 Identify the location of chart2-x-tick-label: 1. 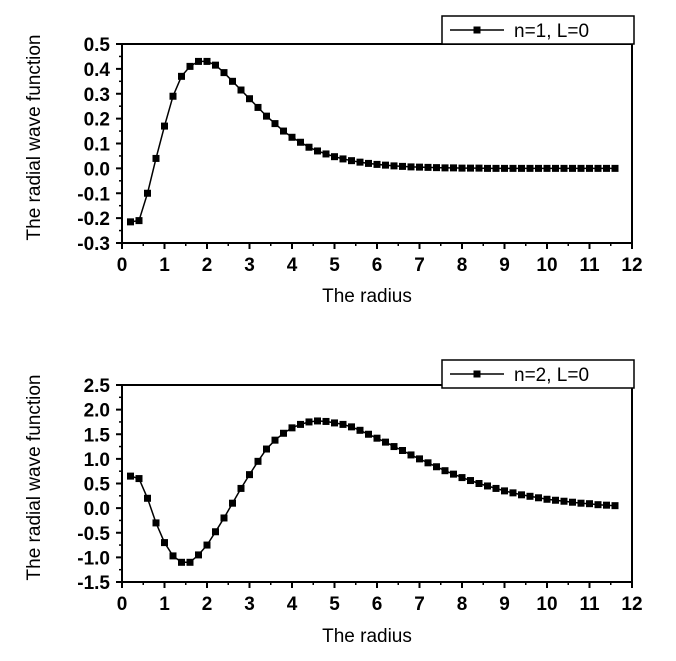
(164, 604).